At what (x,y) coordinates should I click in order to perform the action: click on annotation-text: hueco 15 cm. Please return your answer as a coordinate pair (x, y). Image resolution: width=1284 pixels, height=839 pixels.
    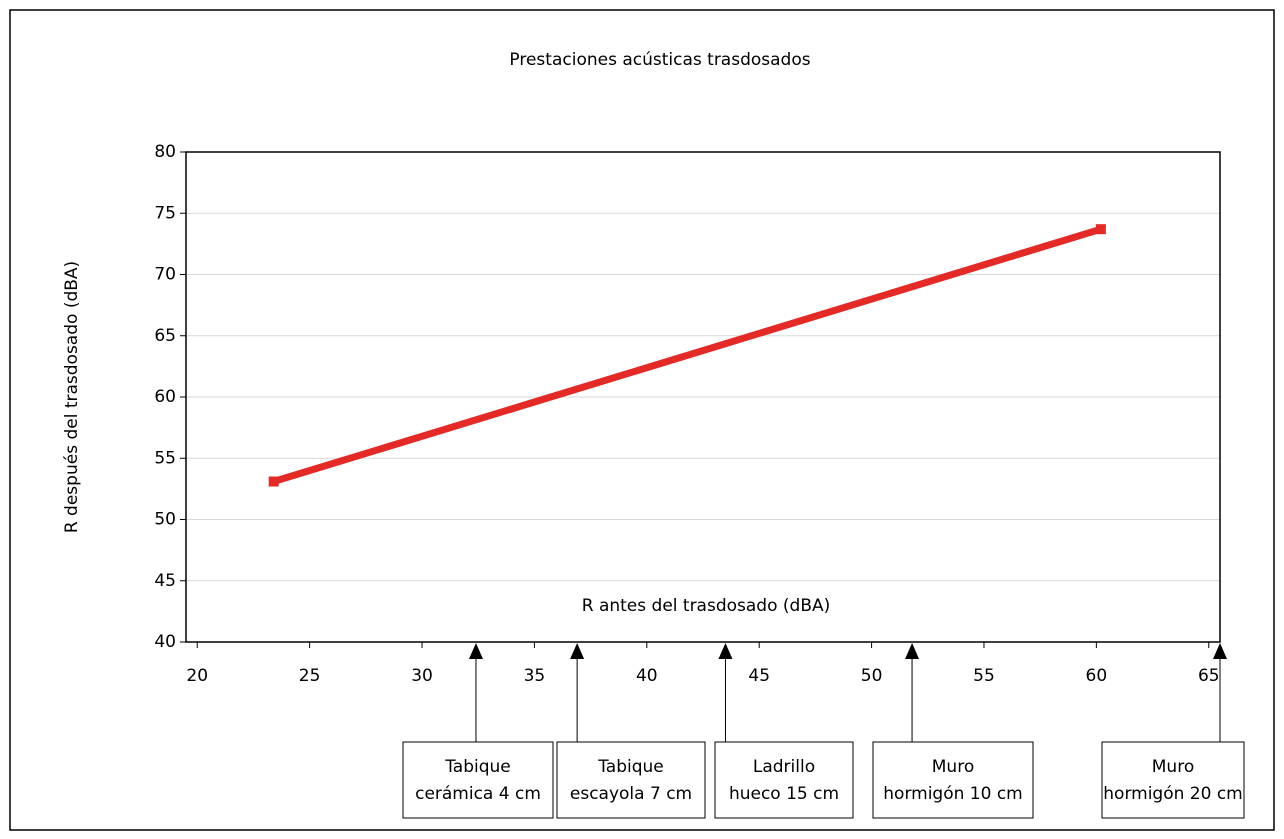
    Looking at the image, I should click on (784, 794).